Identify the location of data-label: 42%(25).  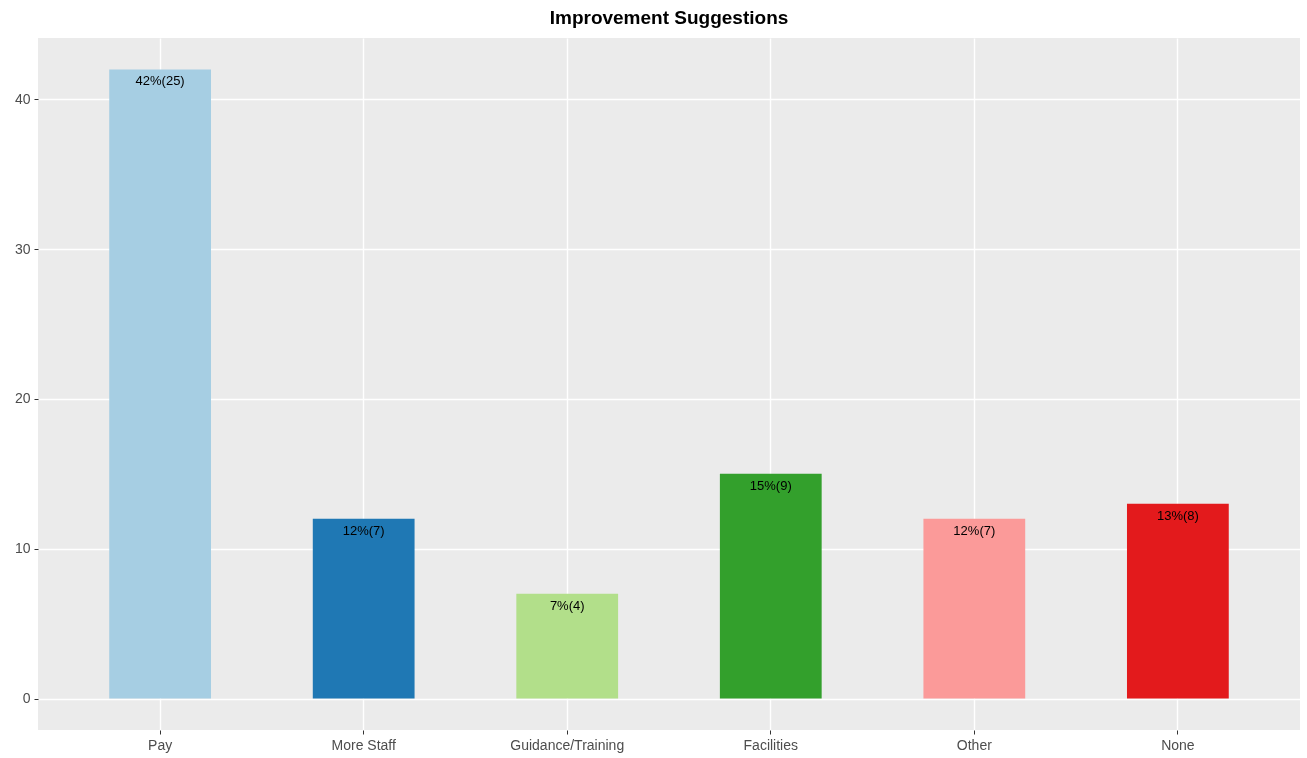
(160, 81).